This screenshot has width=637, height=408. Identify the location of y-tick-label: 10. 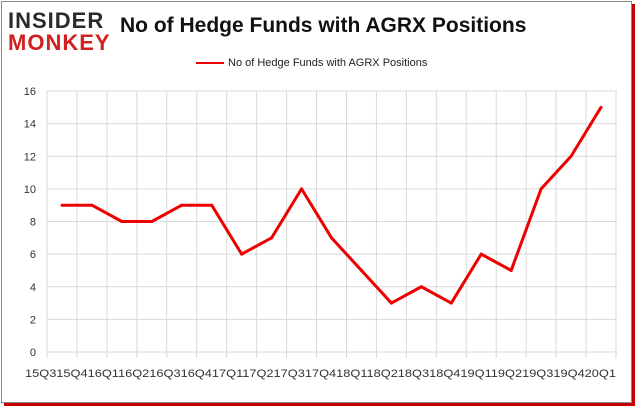
(30, 190).